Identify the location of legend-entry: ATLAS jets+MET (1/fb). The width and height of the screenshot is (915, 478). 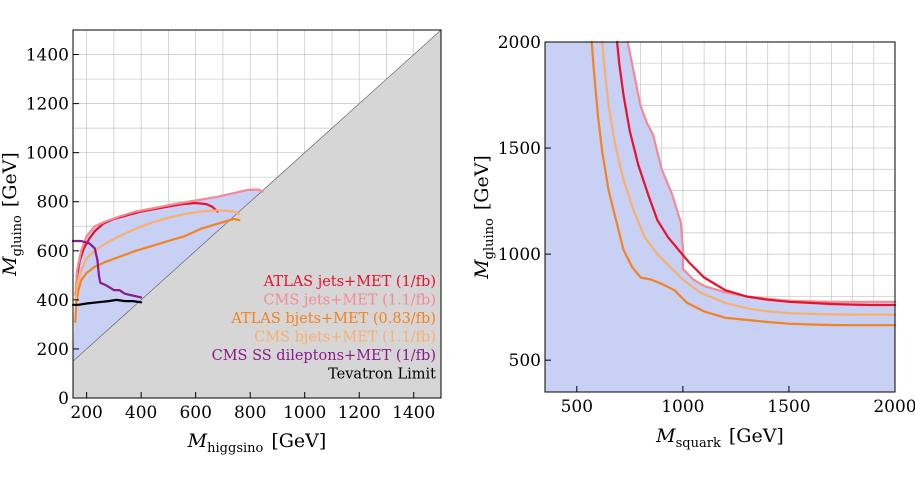
(349, 282).